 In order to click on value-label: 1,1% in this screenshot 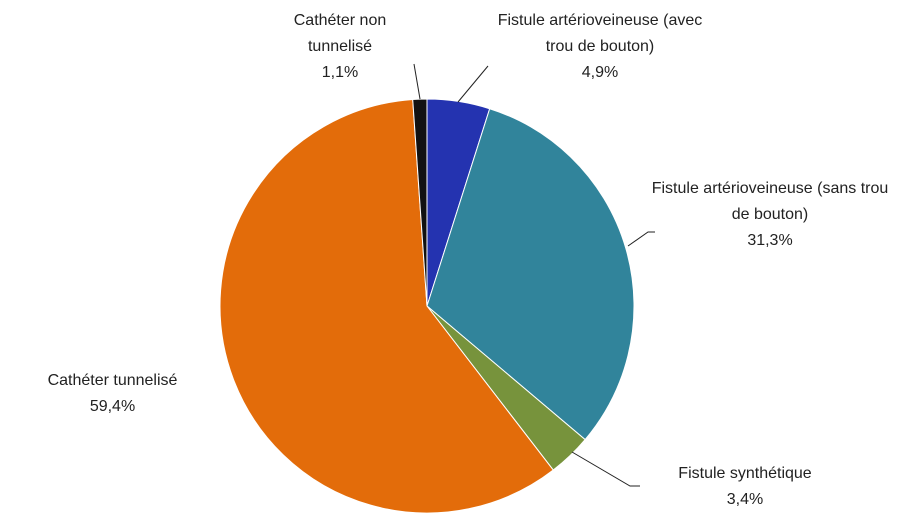, I will do `click(340, 72)`.